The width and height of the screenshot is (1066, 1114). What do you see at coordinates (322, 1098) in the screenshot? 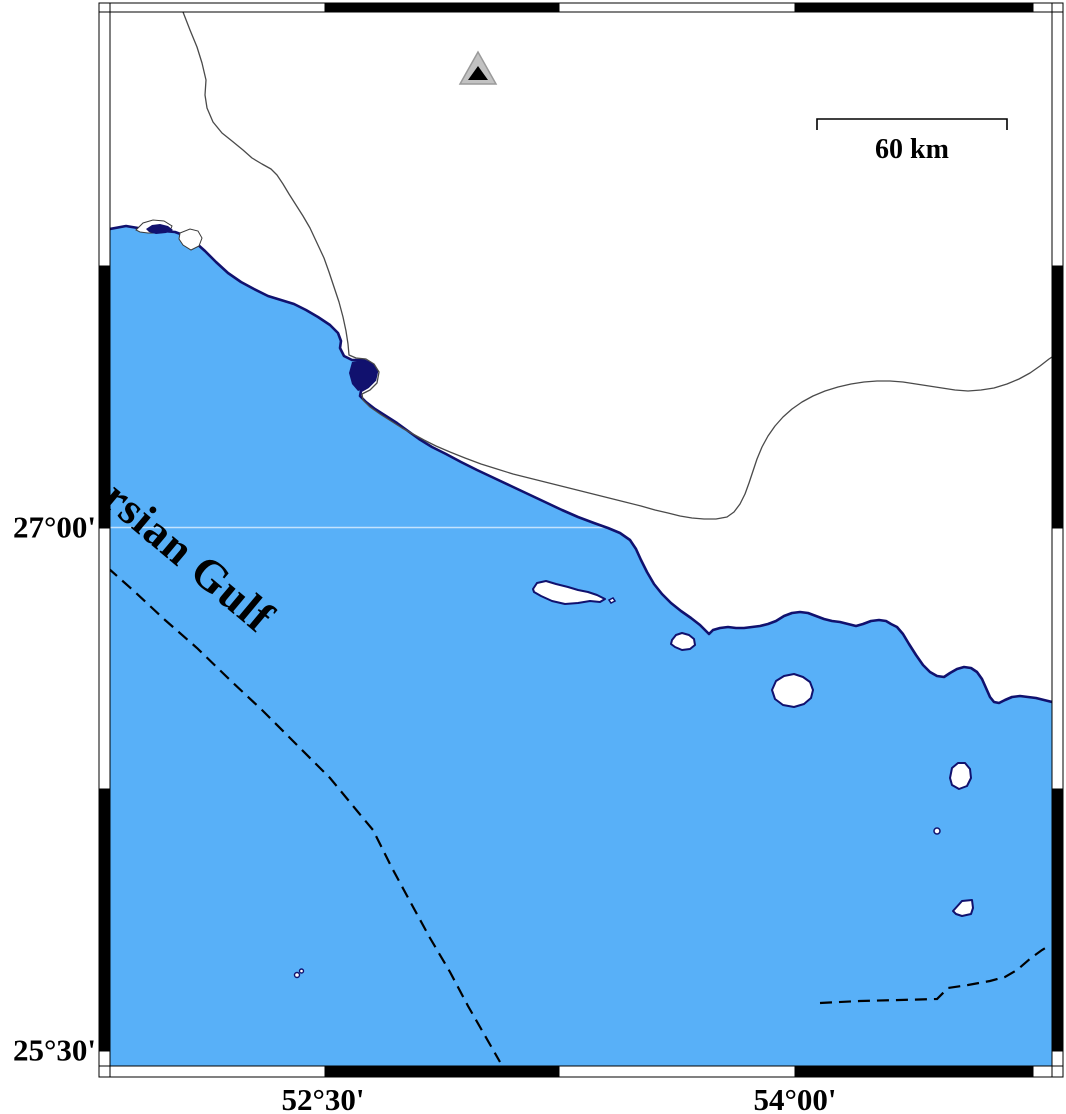
I see `longitude-label-52-30E: 52°30'` at bounding box center [322, 1098].